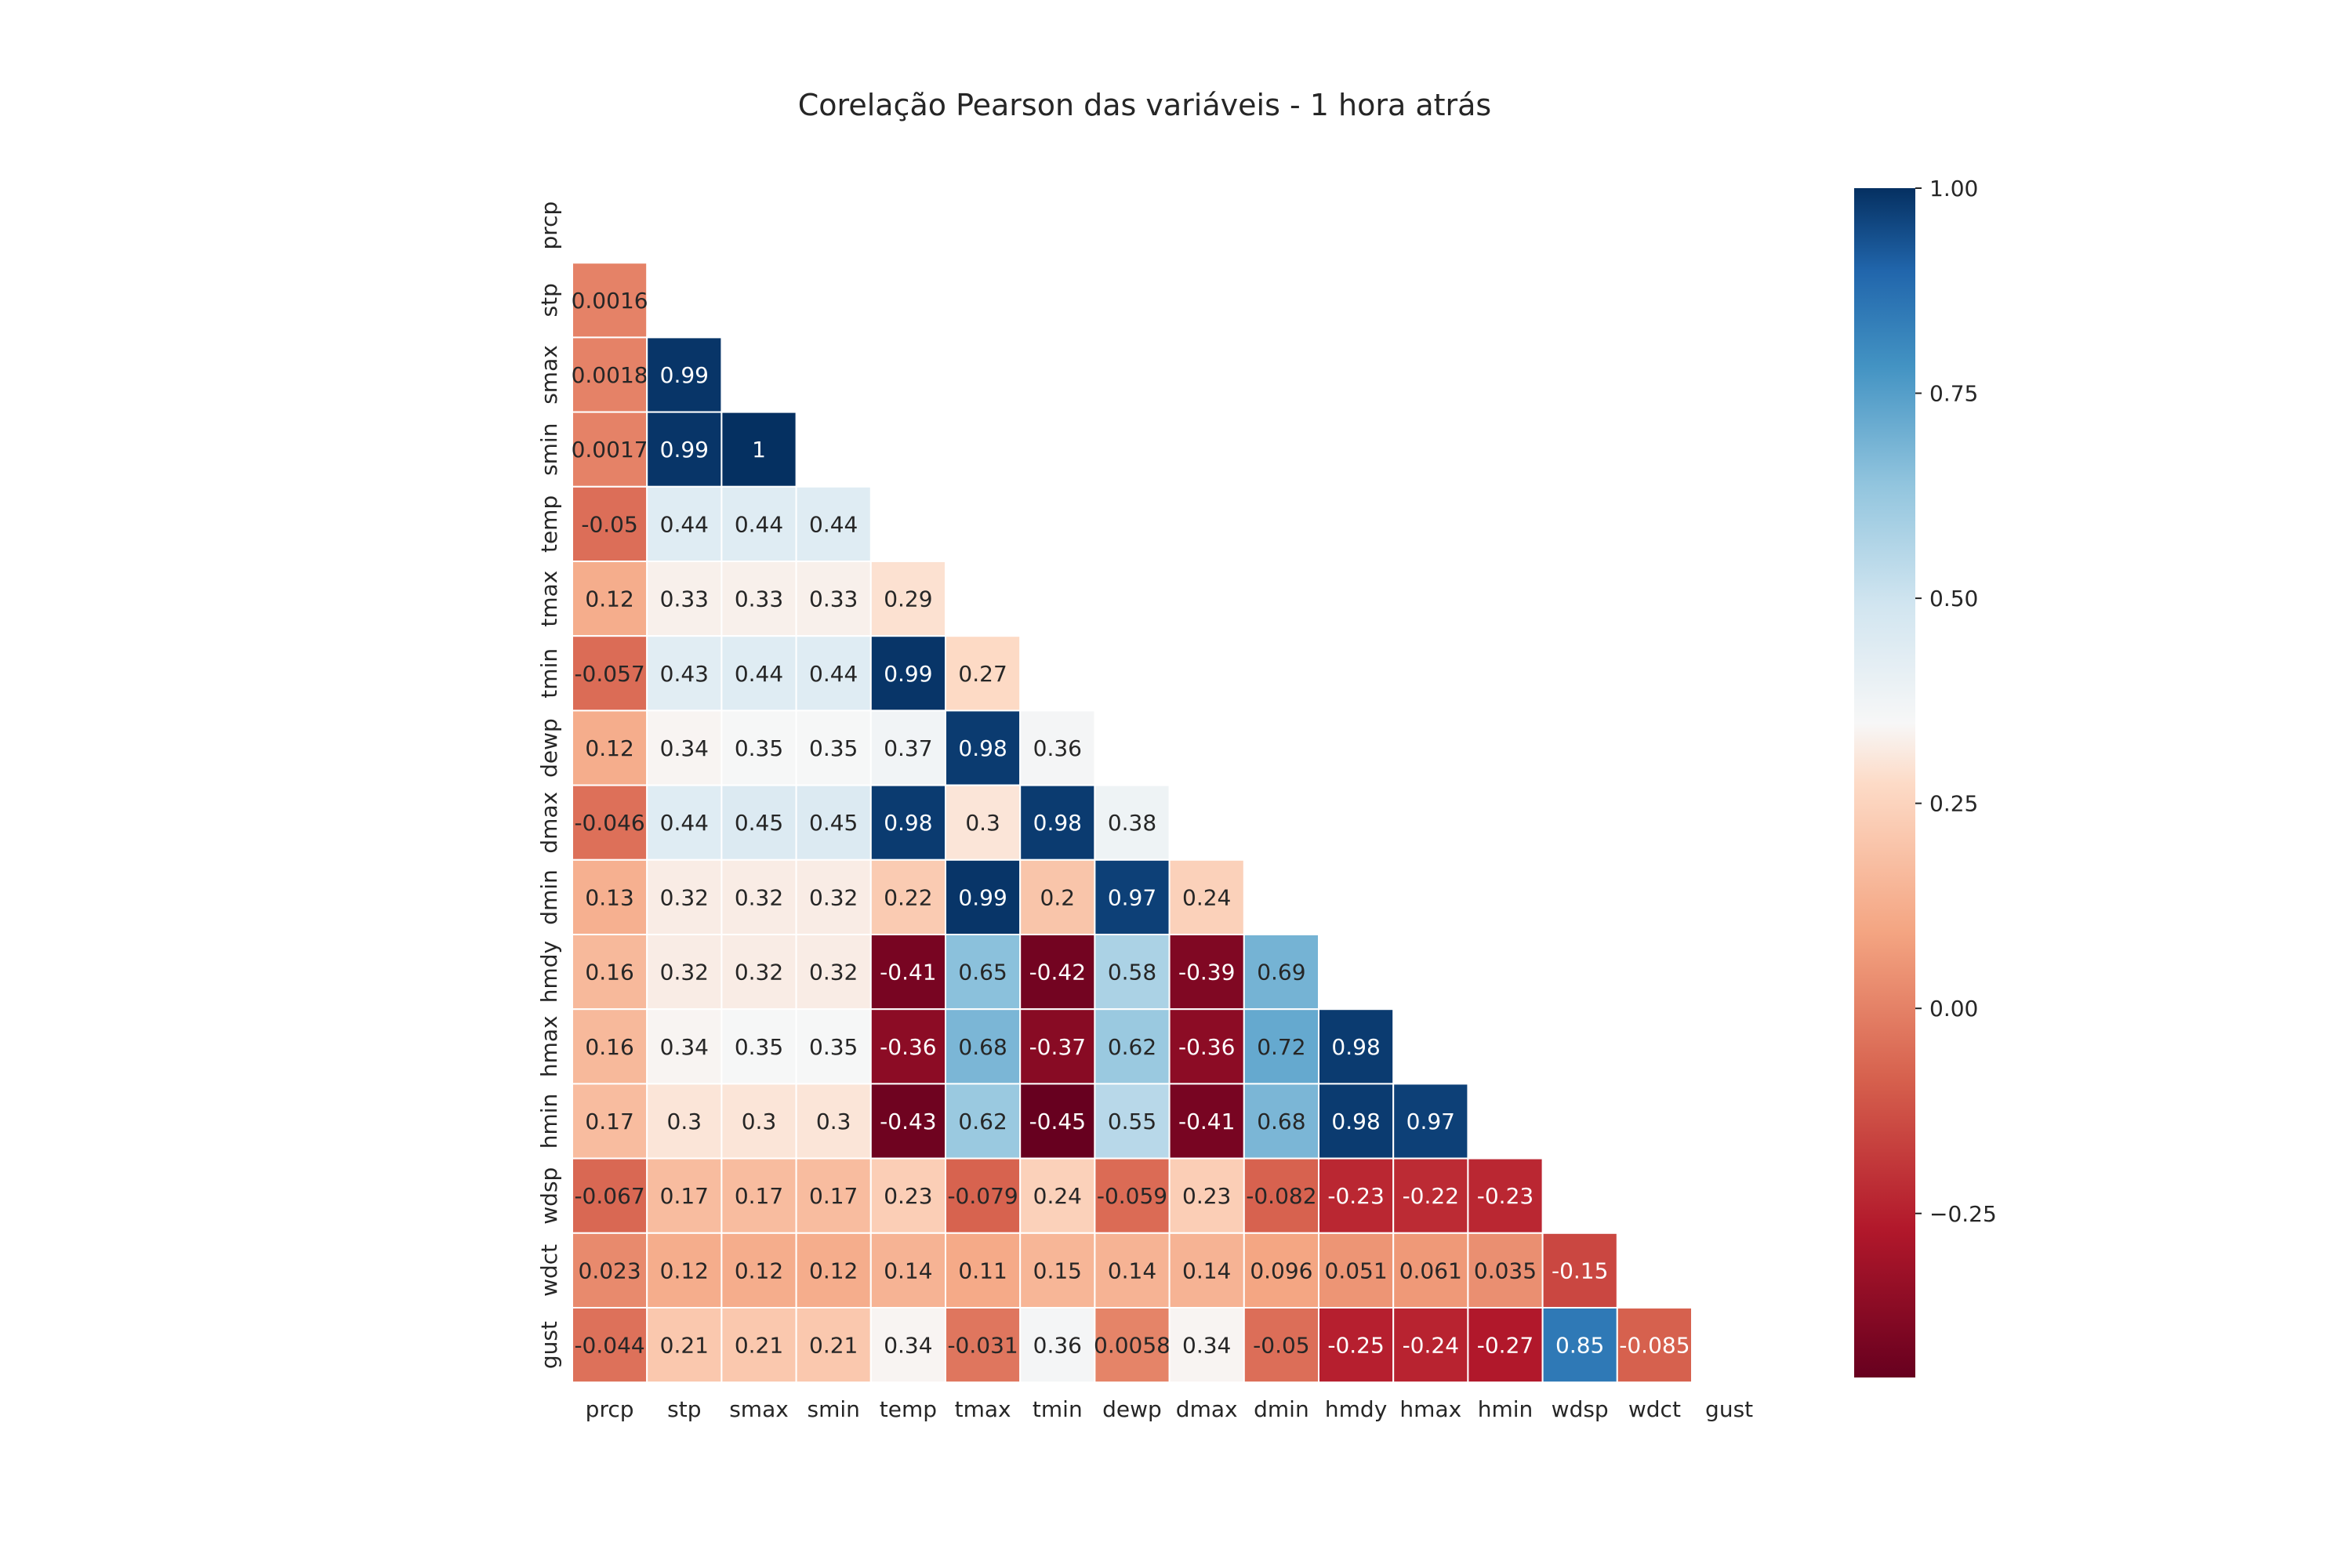 Image resolution: width=2352 pixels, height=1568 pixels. I want to click on cell-value-label: 0.14, so click(1132, 1270).